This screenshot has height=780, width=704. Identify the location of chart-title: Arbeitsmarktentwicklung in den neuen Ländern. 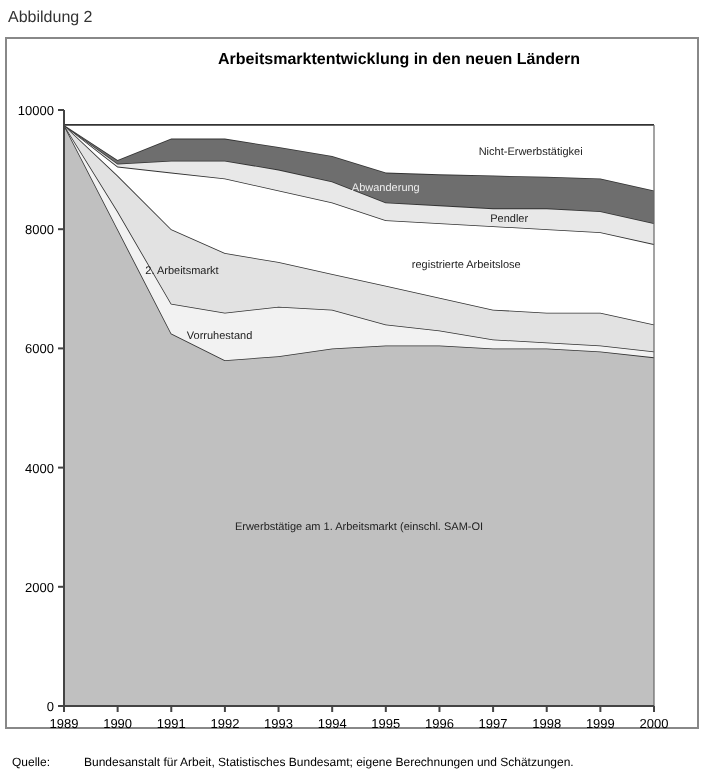
(399, 59).